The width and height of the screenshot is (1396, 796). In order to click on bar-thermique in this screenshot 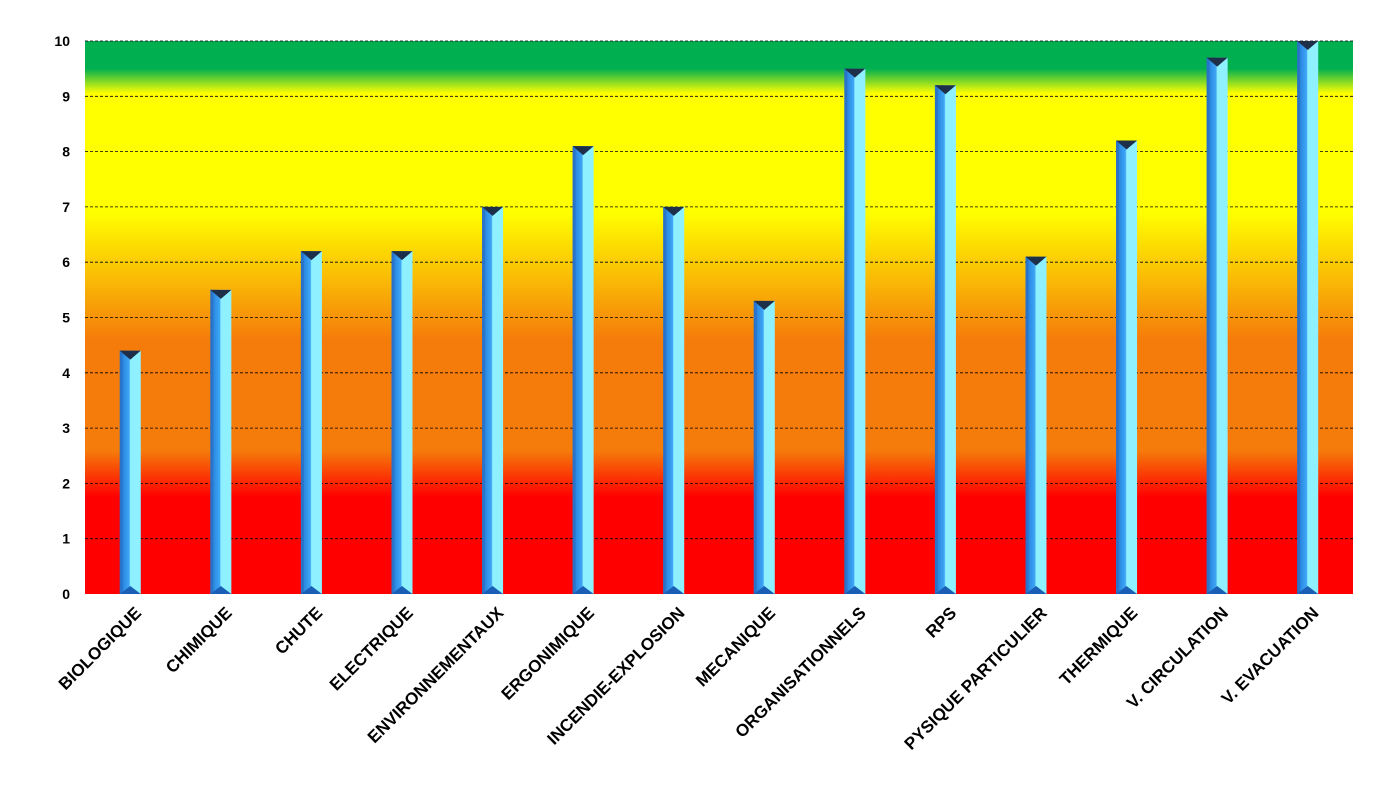, I will do `click(1127, 367)`.